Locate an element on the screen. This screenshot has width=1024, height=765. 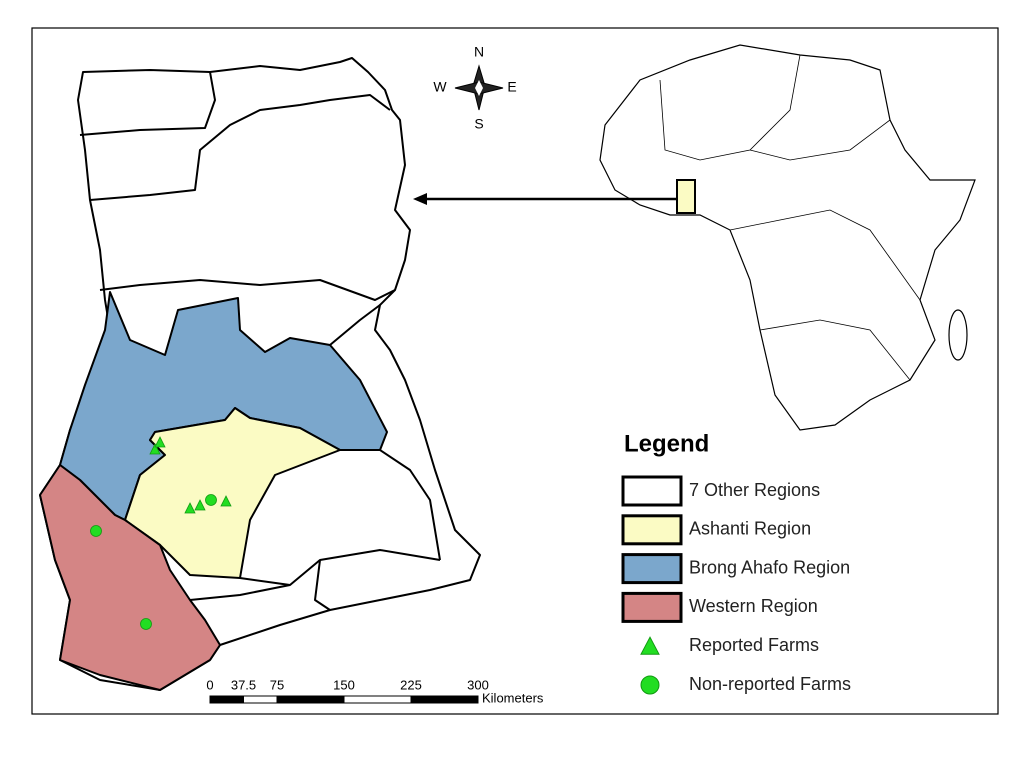
compass-center is located at coordinates (479, 88).